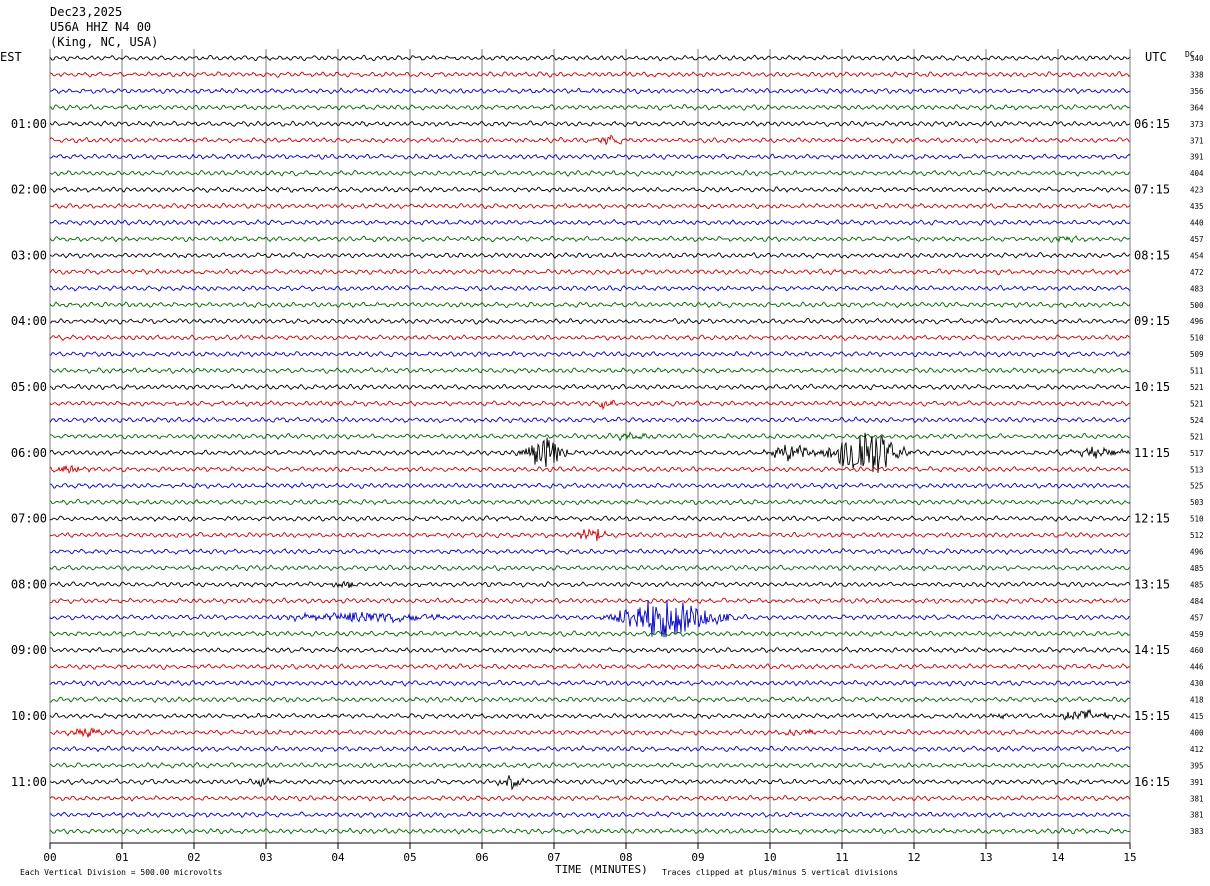 The height and width of the screenshot is (886, 1210). I want to click on x-tick-label: 08, so click(625, 857).